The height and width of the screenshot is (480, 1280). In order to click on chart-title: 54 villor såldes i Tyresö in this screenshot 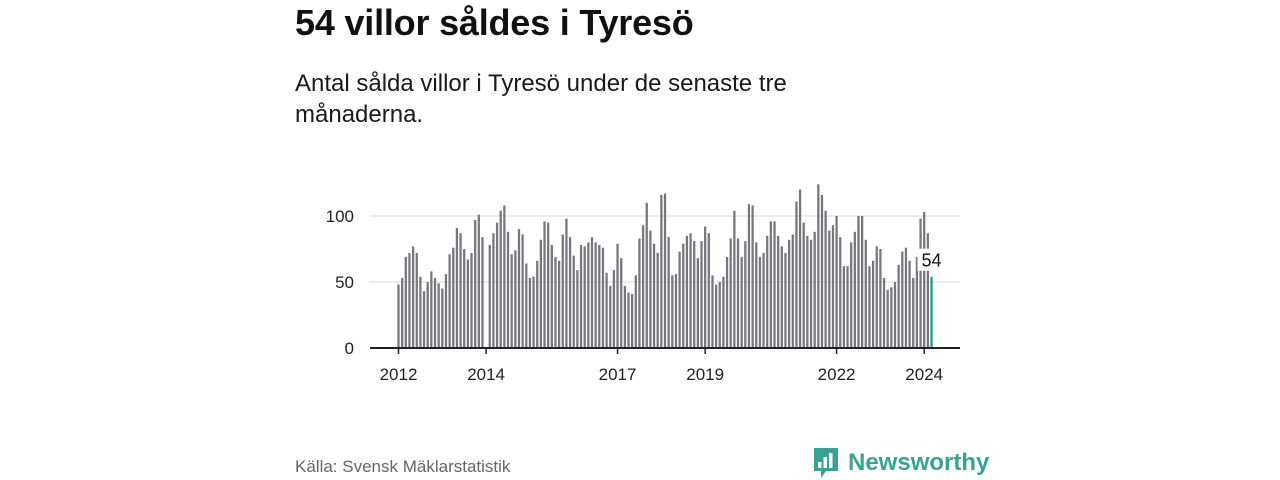, I will do `click(494, 22)`.